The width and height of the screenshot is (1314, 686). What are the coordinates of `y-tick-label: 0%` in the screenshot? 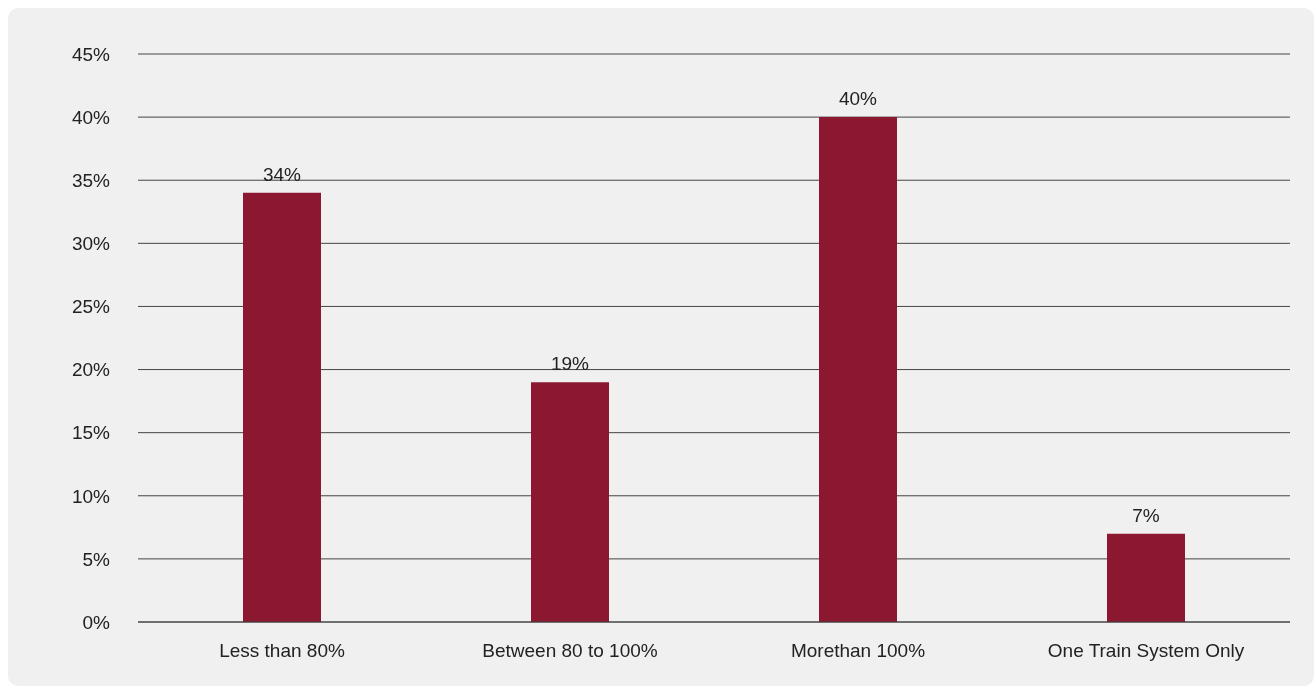 It's located at (96, 622).